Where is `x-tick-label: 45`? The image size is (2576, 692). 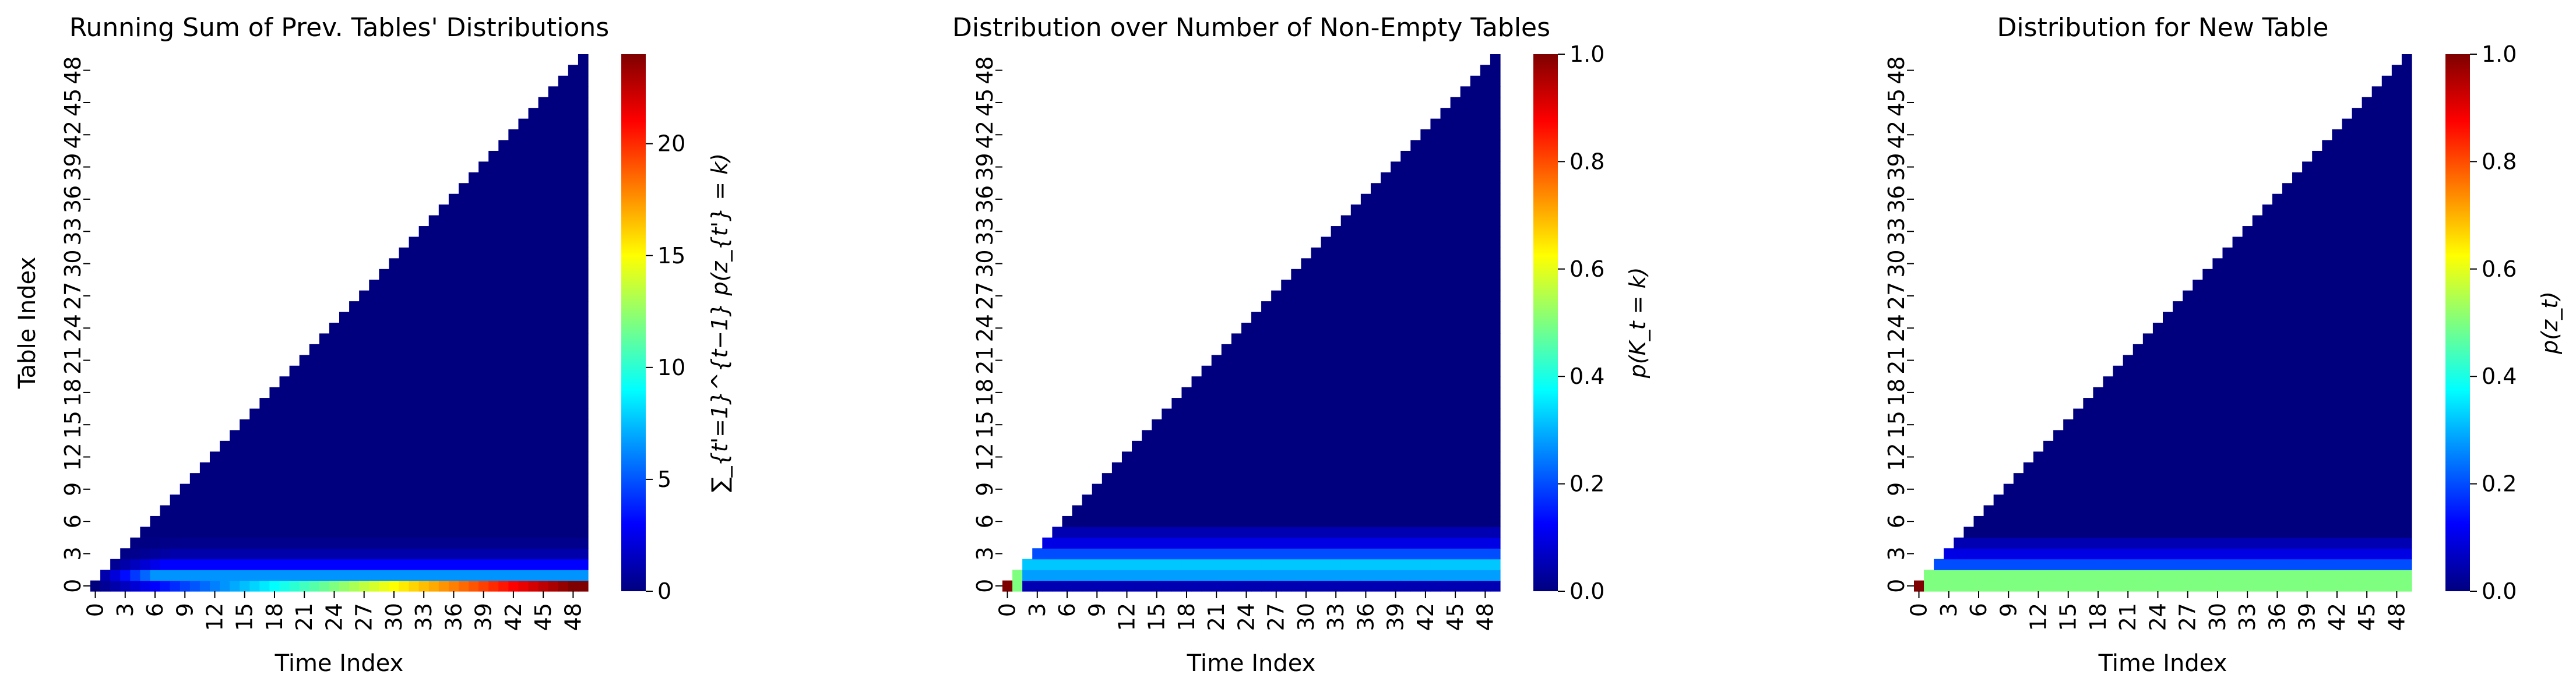
x-tick-label: 45 is located at coordinates (2367, 617).